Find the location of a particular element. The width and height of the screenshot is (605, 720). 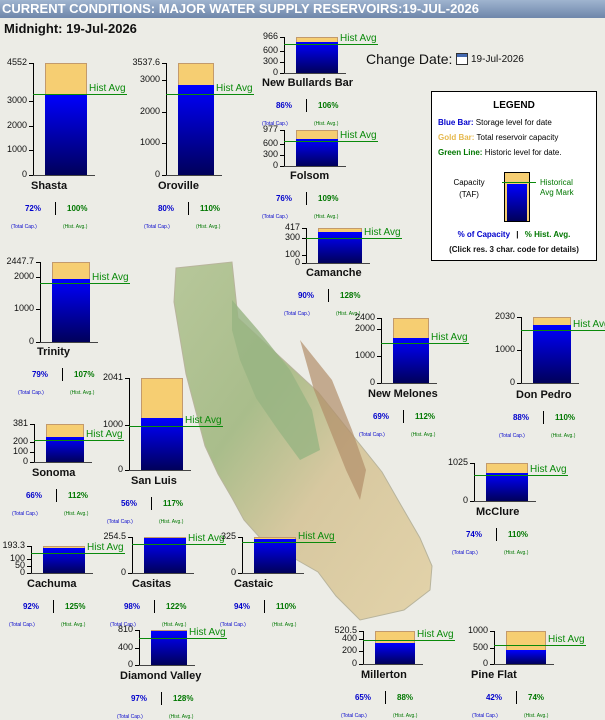

percent-capacity: 80% is located at coordinates (165, 208).